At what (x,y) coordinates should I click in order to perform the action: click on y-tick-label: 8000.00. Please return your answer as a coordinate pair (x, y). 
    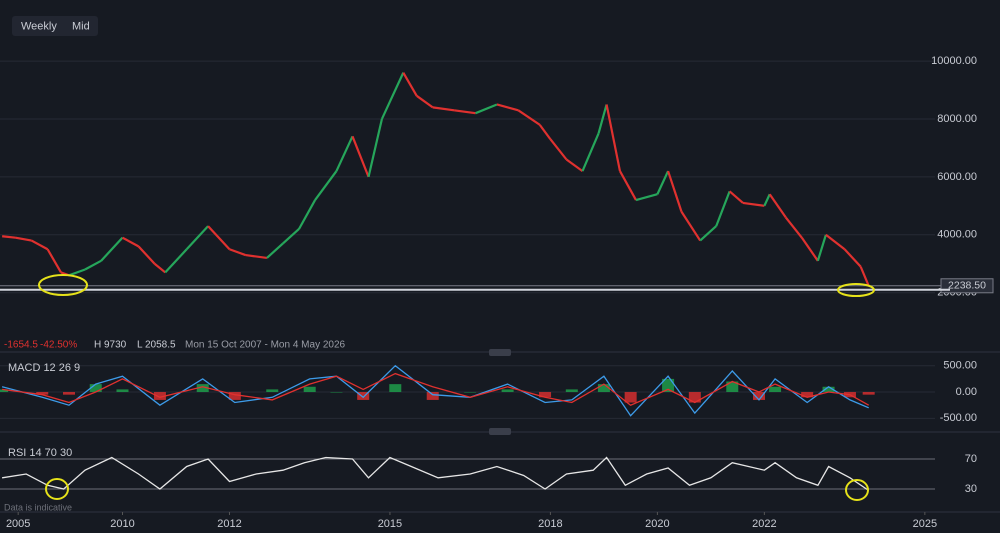
    Looking at the image, I should click on (957, 119).